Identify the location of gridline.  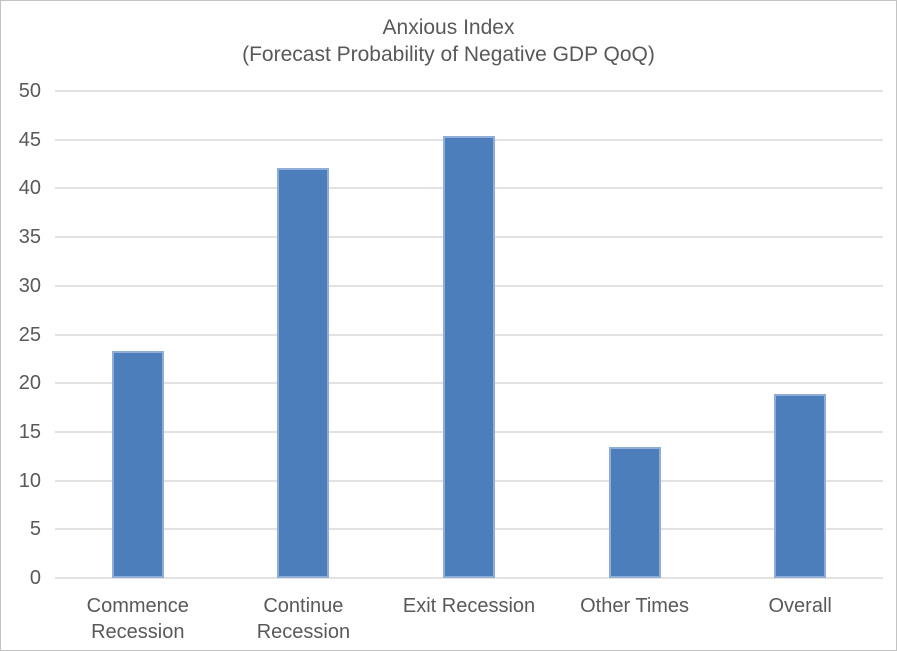
(469, 91).